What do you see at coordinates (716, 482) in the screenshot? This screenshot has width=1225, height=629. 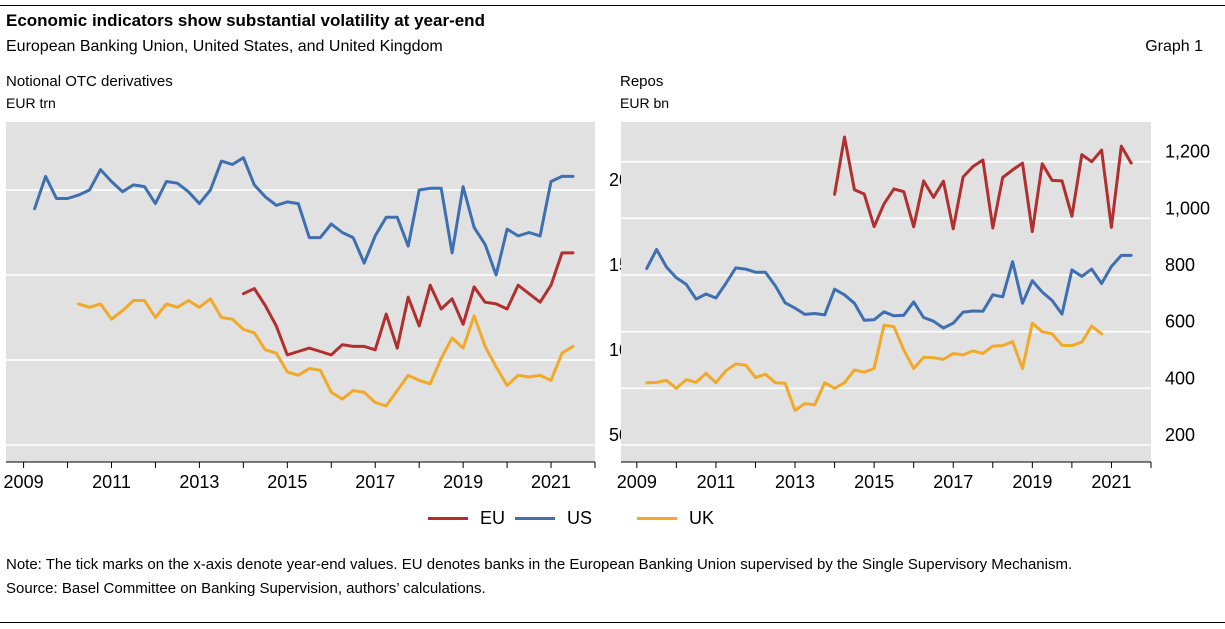 I see `repos-xtick-label: 2011` at bounding box center [716, 482].